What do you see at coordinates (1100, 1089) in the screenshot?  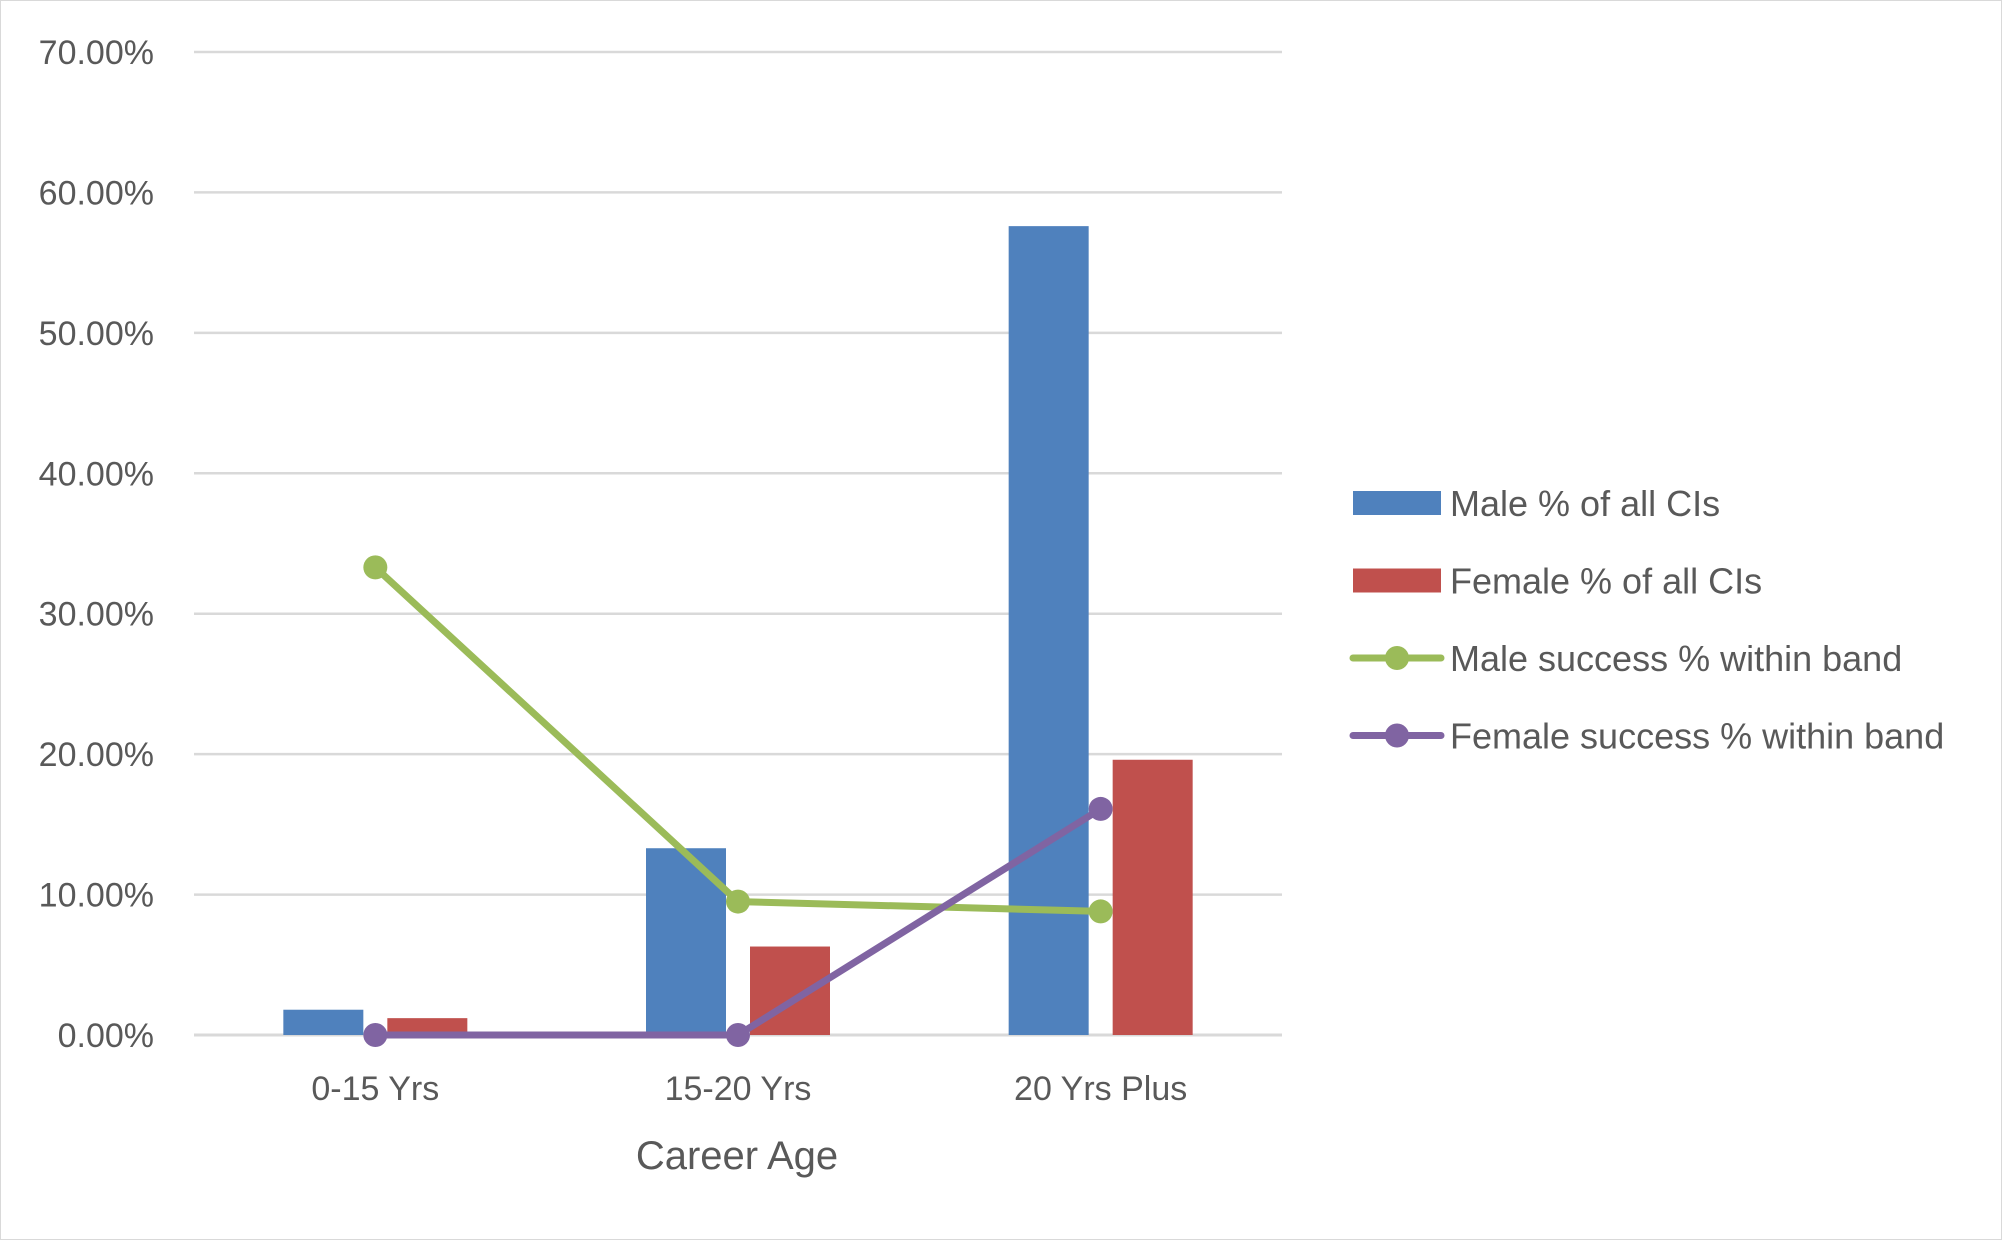 I see `x-tick-label: 20 Yrs Plus` at bounding box center [1100, 1089].